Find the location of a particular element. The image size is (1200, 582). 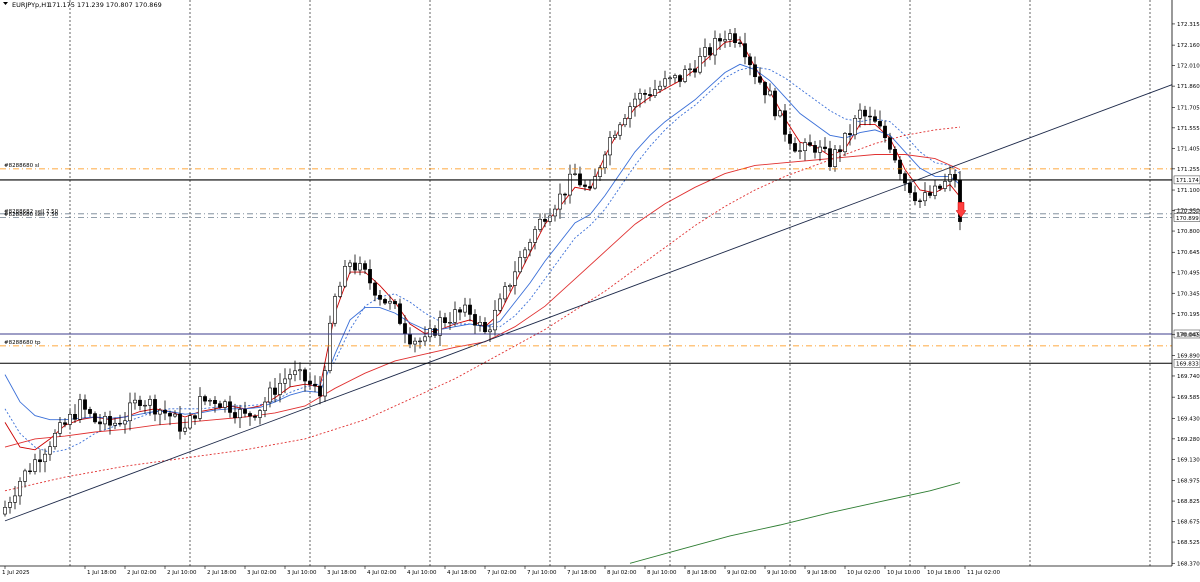

price-tick-label: 168.370 is located at coordinates (1188, 564).